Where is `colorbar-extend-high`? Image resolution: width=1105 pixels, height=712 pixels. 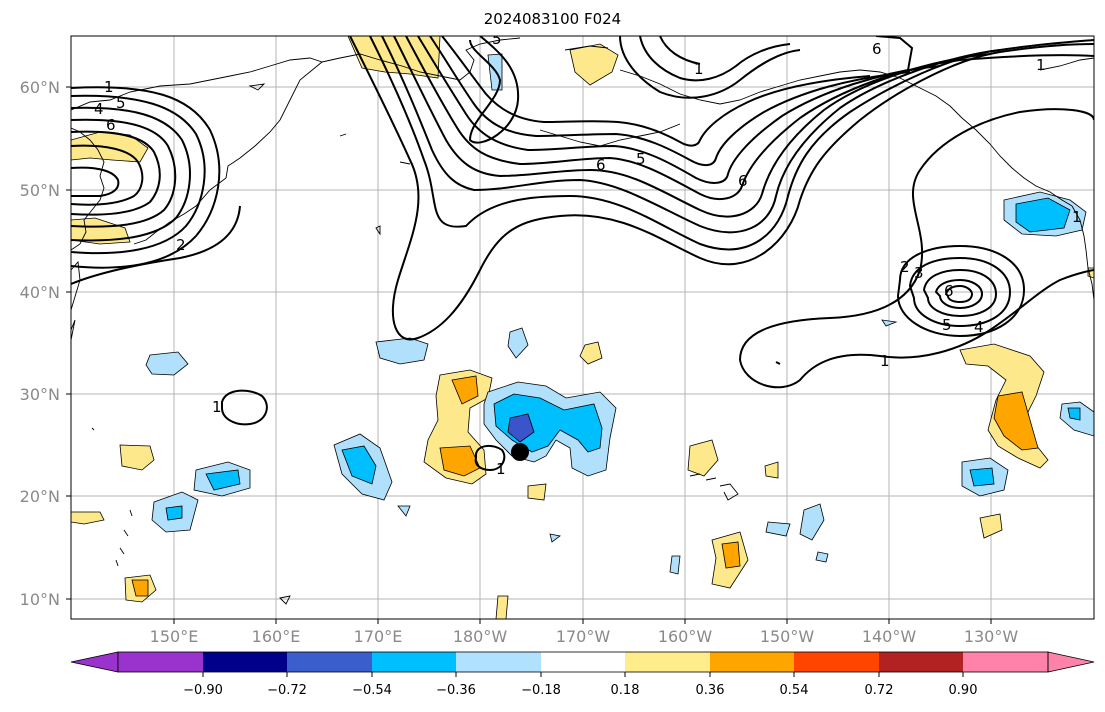 colorbar-extend-high is located at coordinates (1071, 662).